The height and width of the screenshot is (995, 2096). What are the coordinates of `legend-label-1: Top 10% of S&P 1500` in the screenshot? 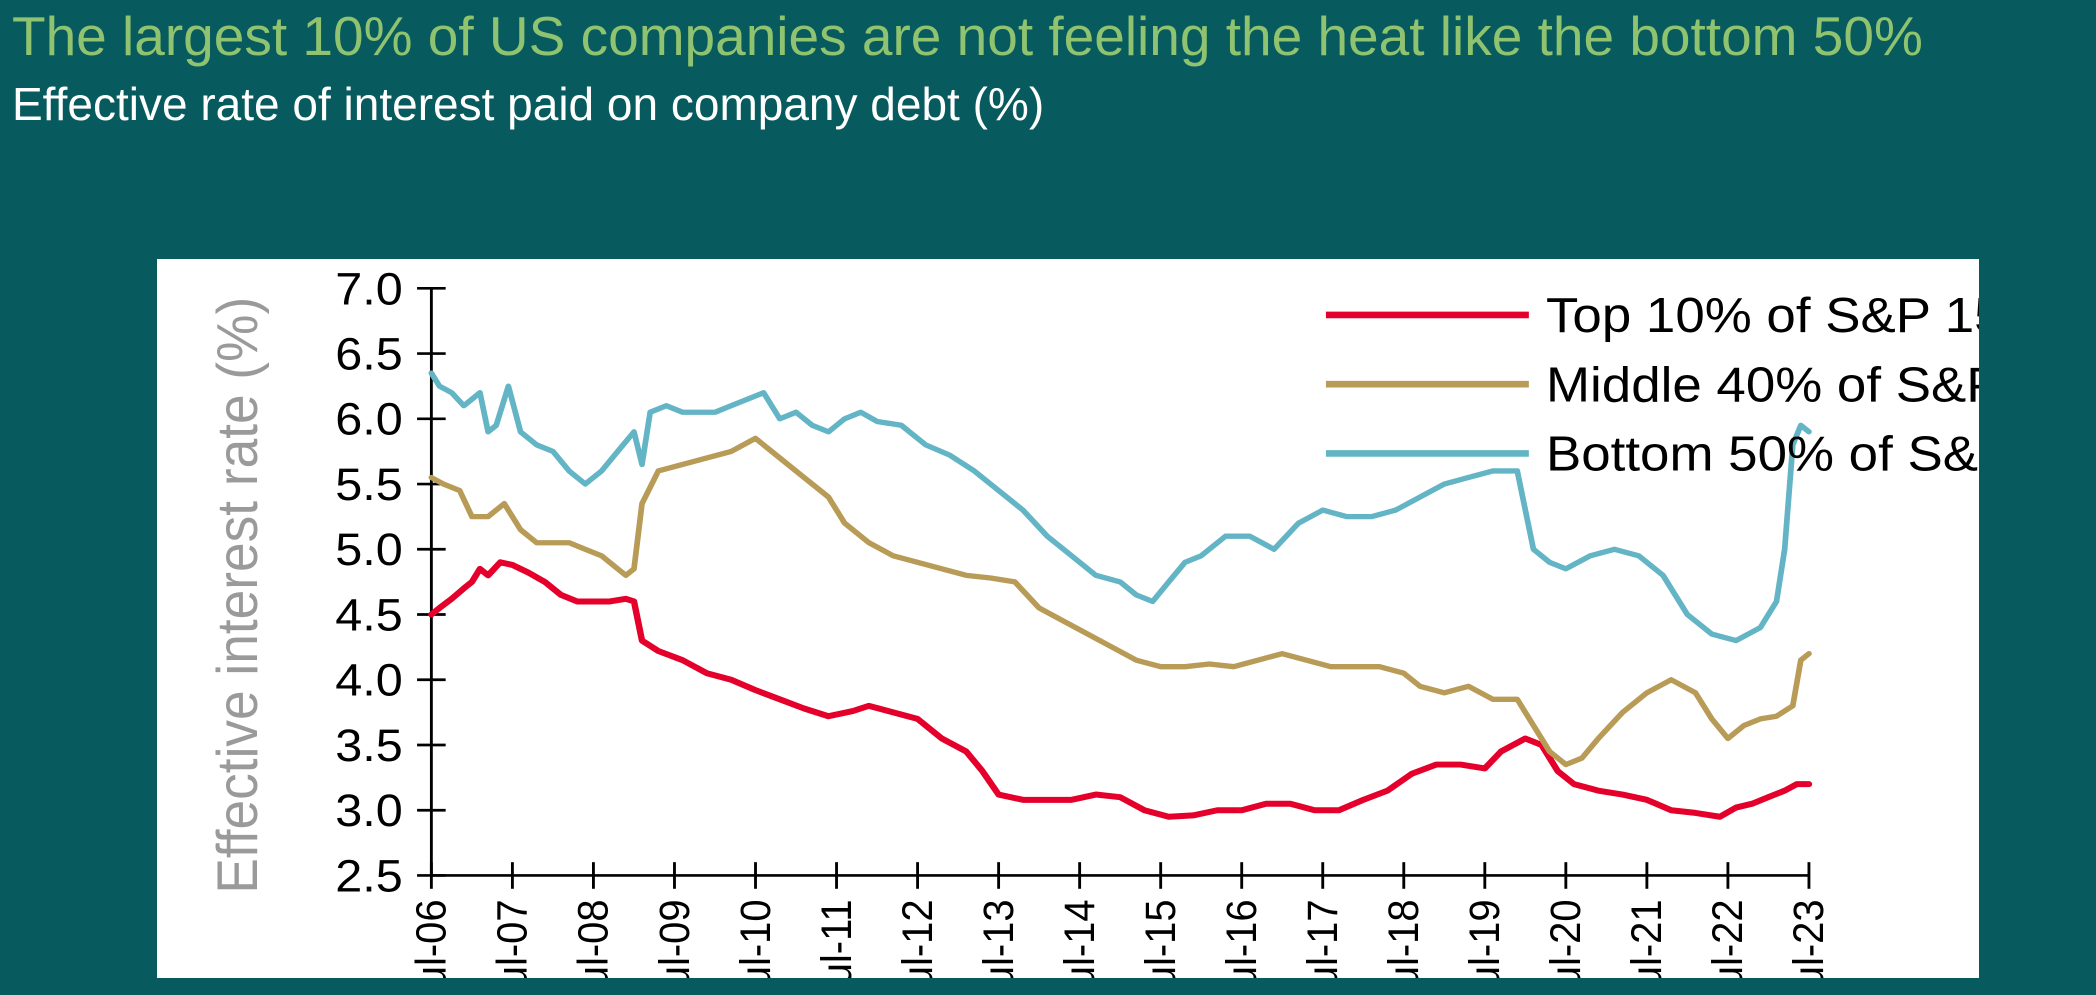 It's located at (1762, 315).